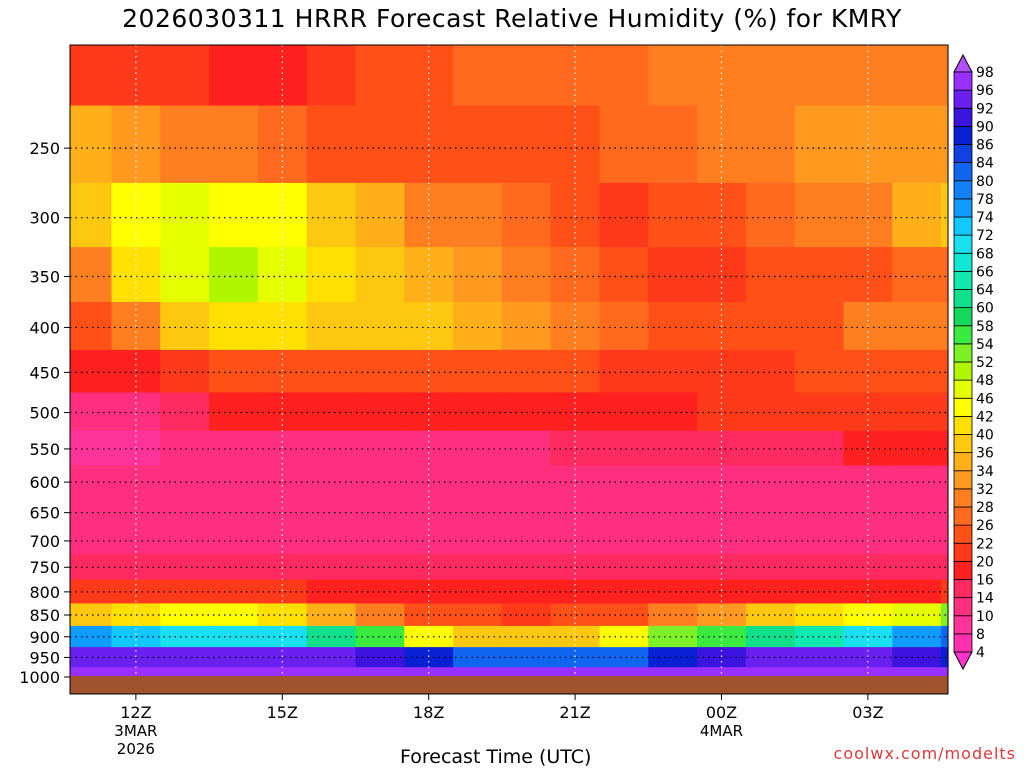  What do you see at coordinates (44, 637) in the screenshot?
I see `y-tick-label: 900` at bounding box center [44, 637].